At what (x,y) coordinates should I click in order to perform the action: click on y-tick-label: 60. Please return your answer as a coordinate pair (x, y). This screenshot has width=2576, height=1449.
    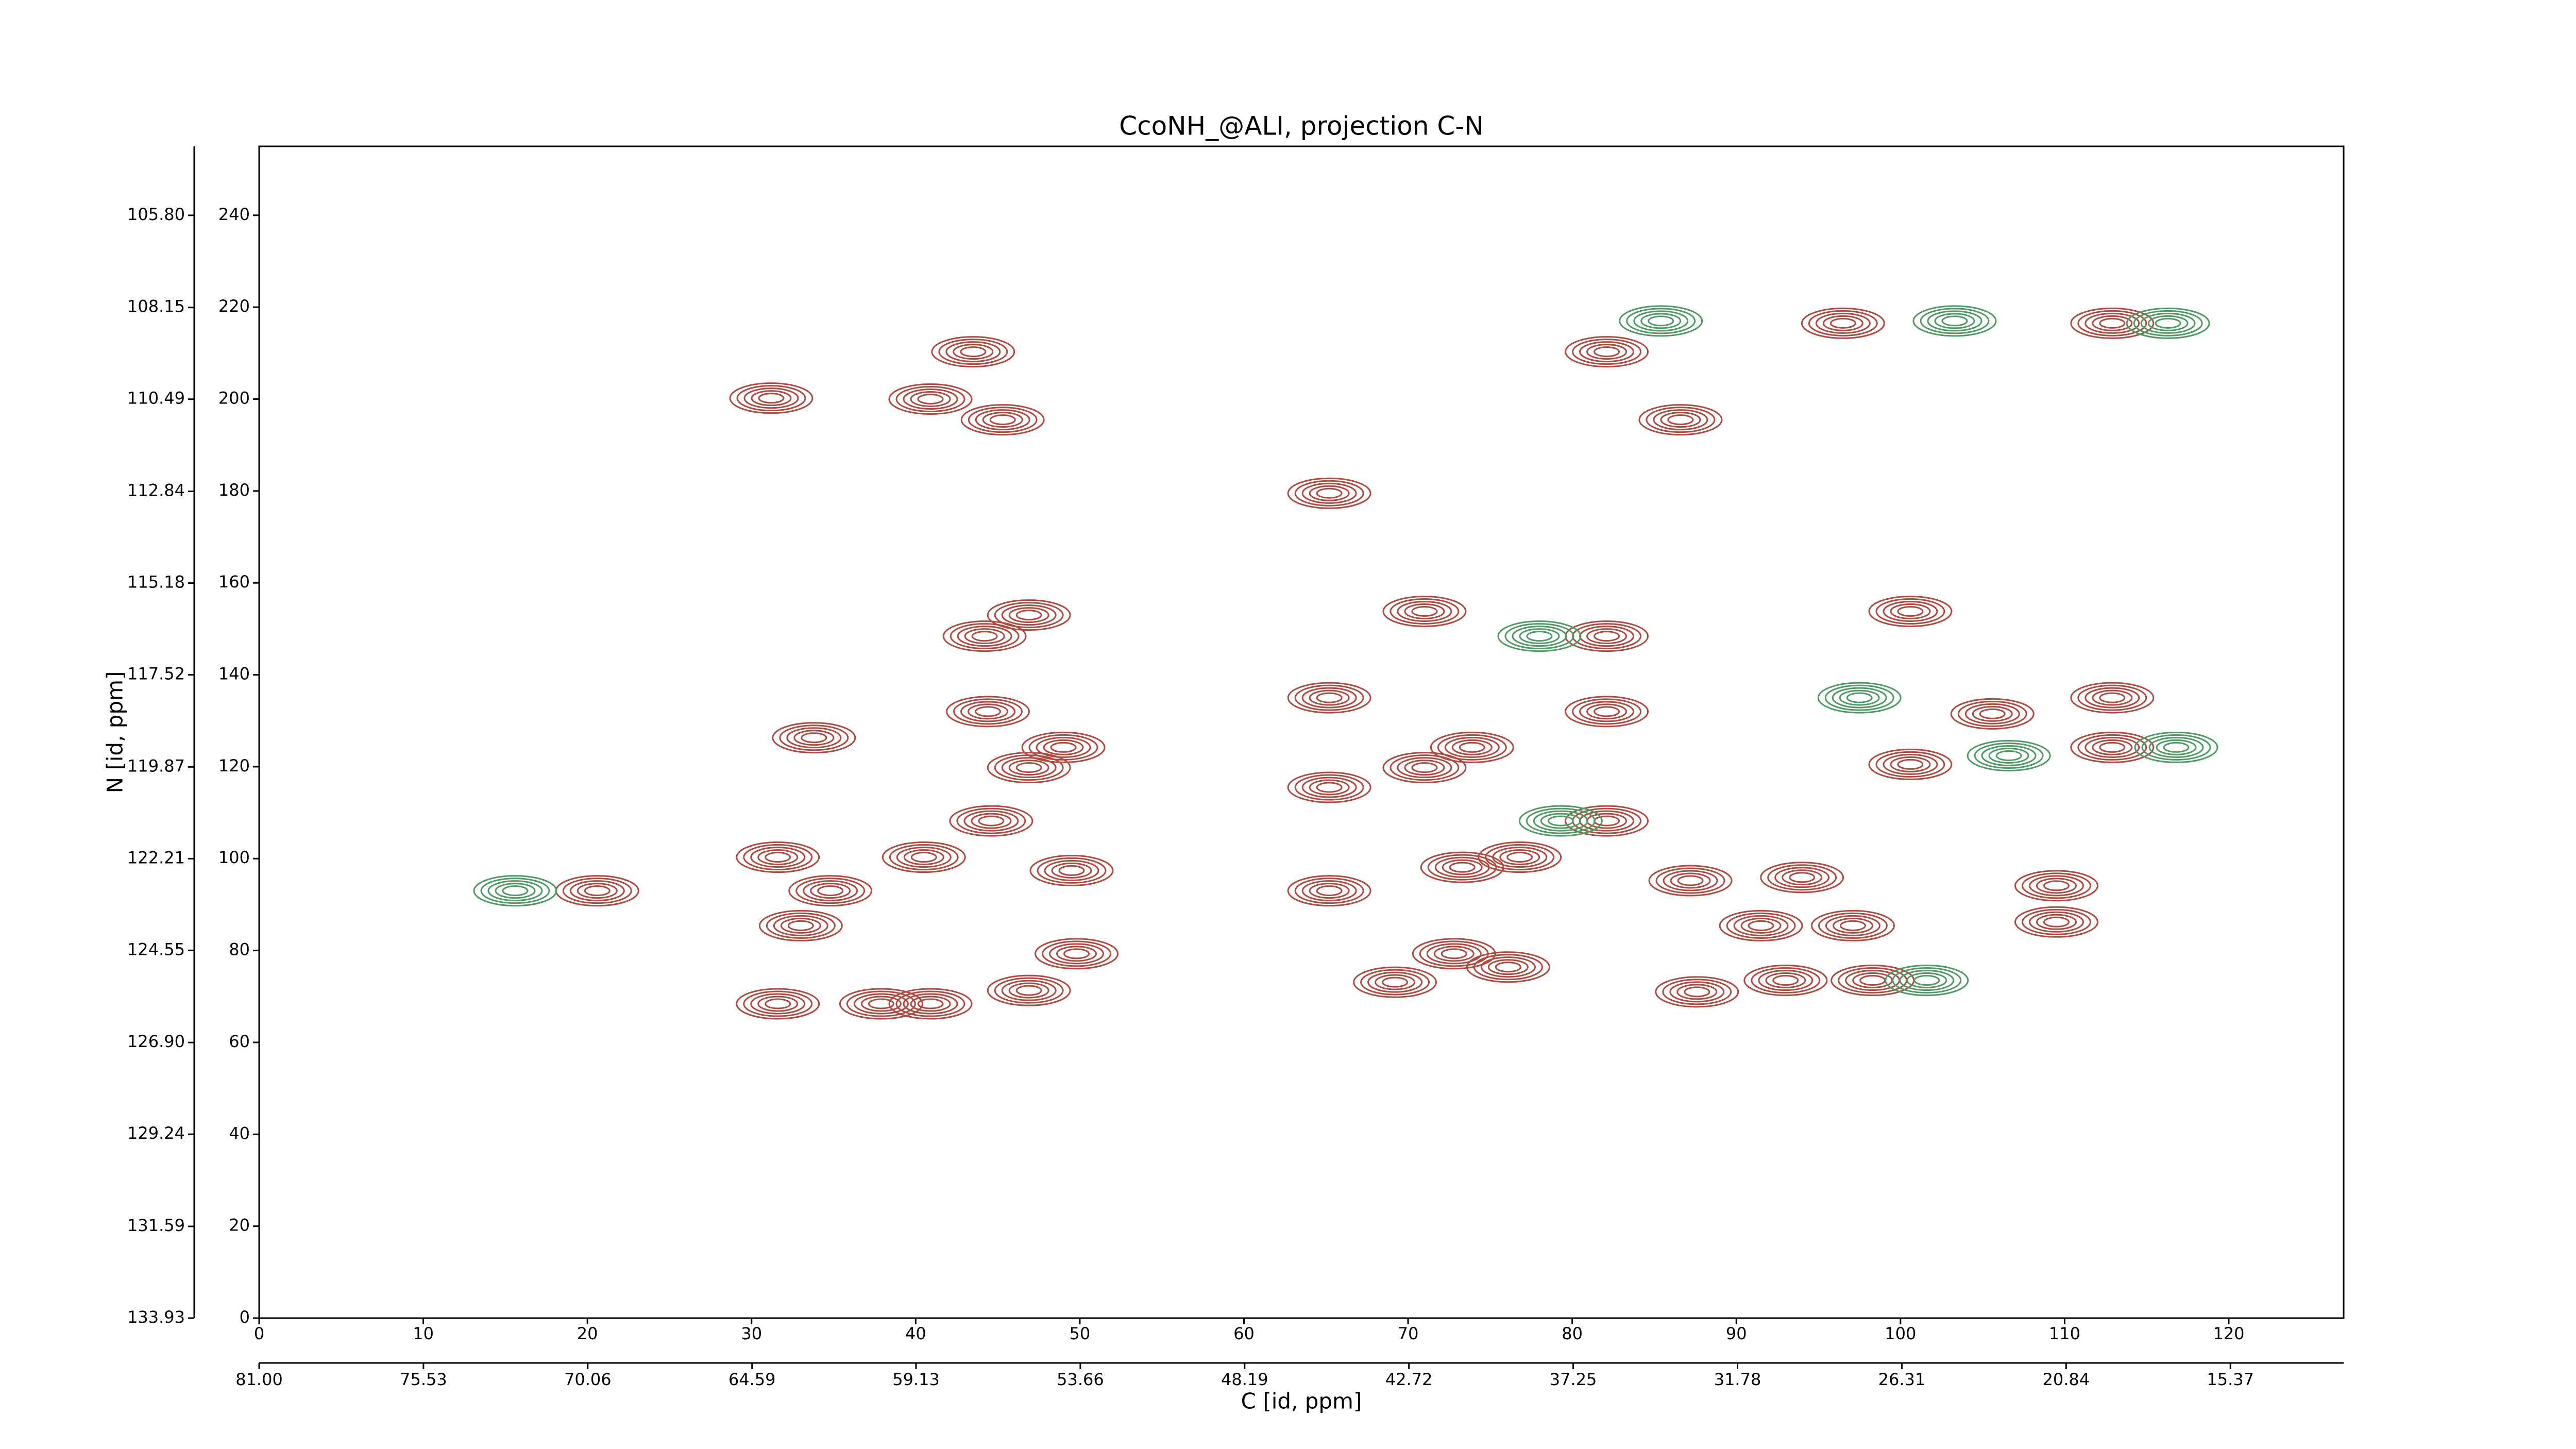
    Looking at the image, I should click on (239, 1041).